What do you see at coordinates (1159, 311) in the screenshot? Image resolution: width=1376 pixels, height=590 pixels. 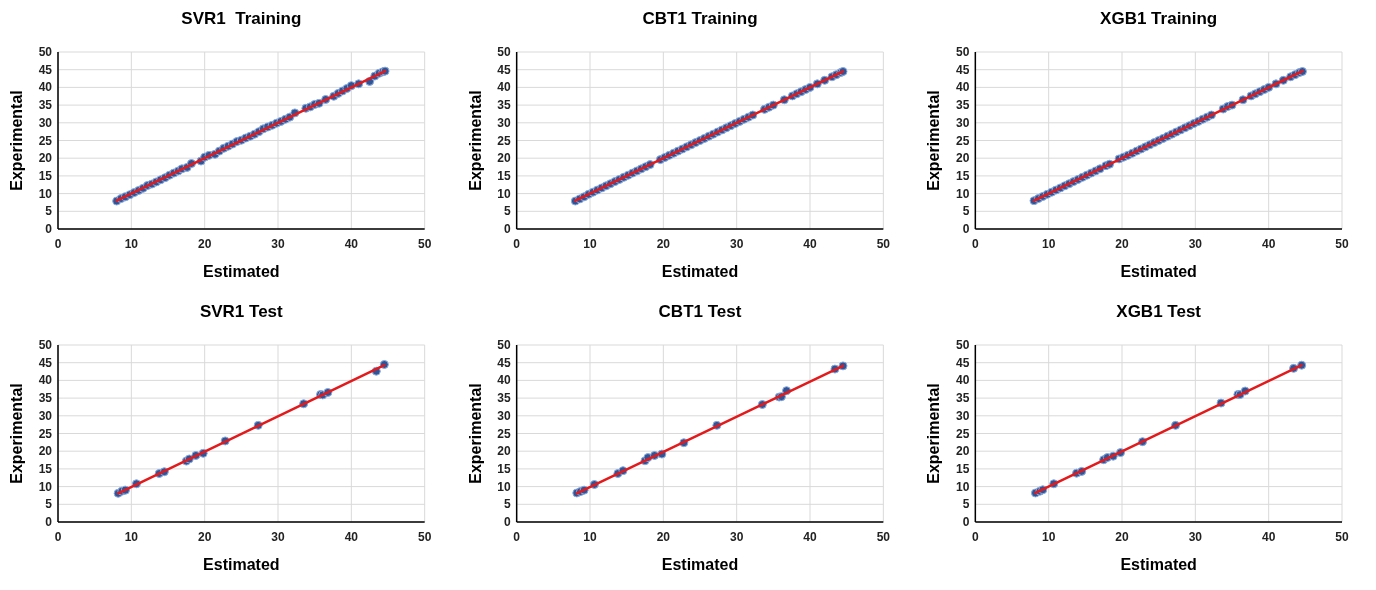 I see `chart-title: XGB1 Test` at bounding box center [1159, 311].